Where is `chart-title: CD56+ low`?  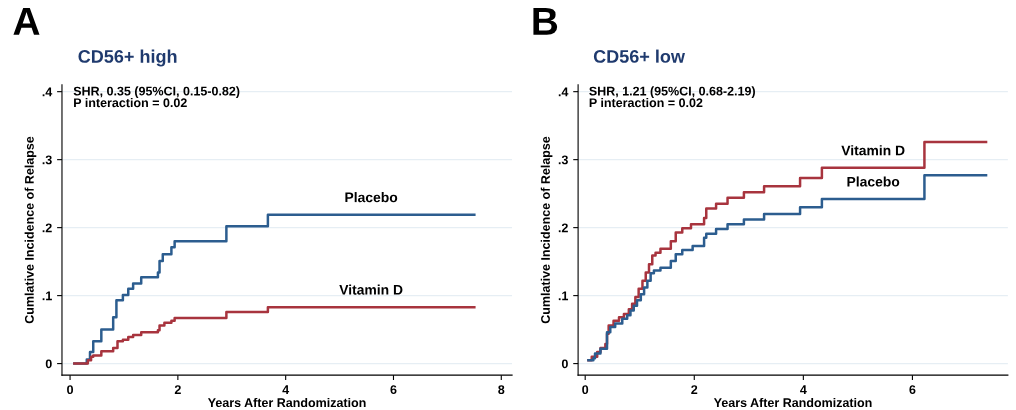
chart-title: CD56+ low is located at coordinates (639, 56).